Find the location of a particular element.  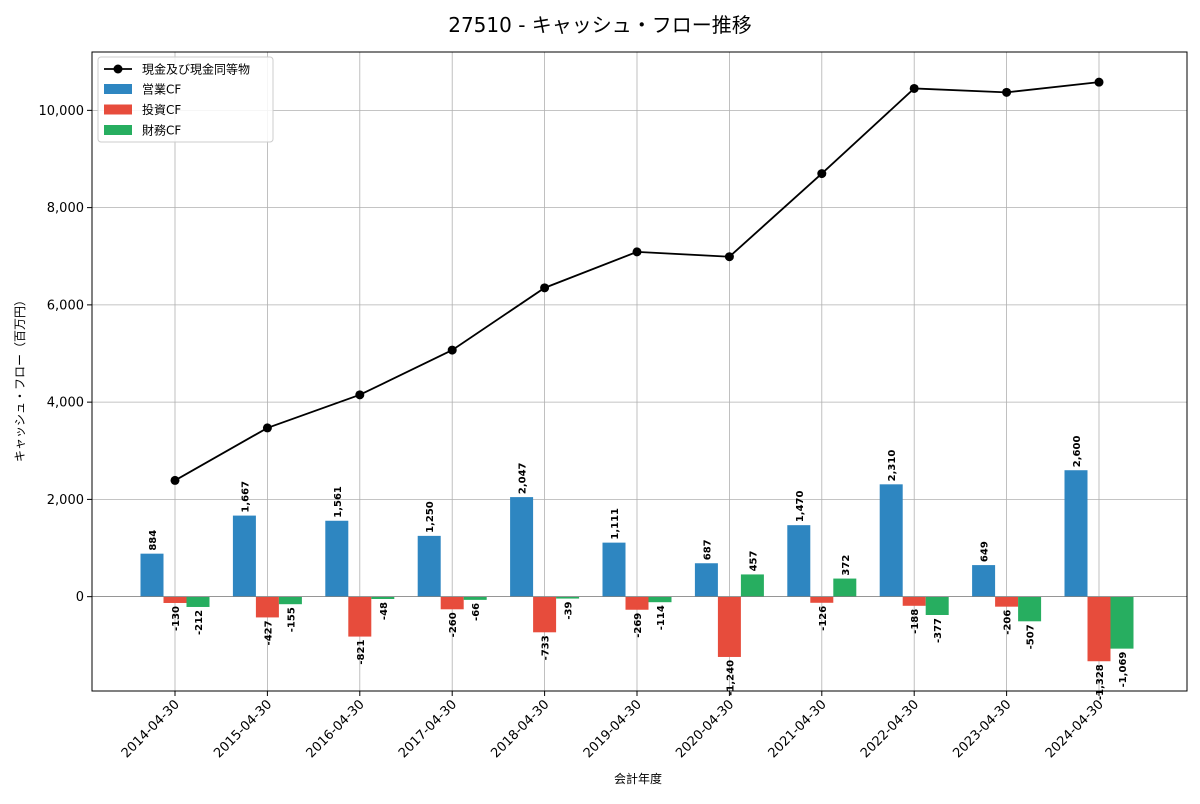

bar-value-label: 649 is located at coordinates (985, 551).